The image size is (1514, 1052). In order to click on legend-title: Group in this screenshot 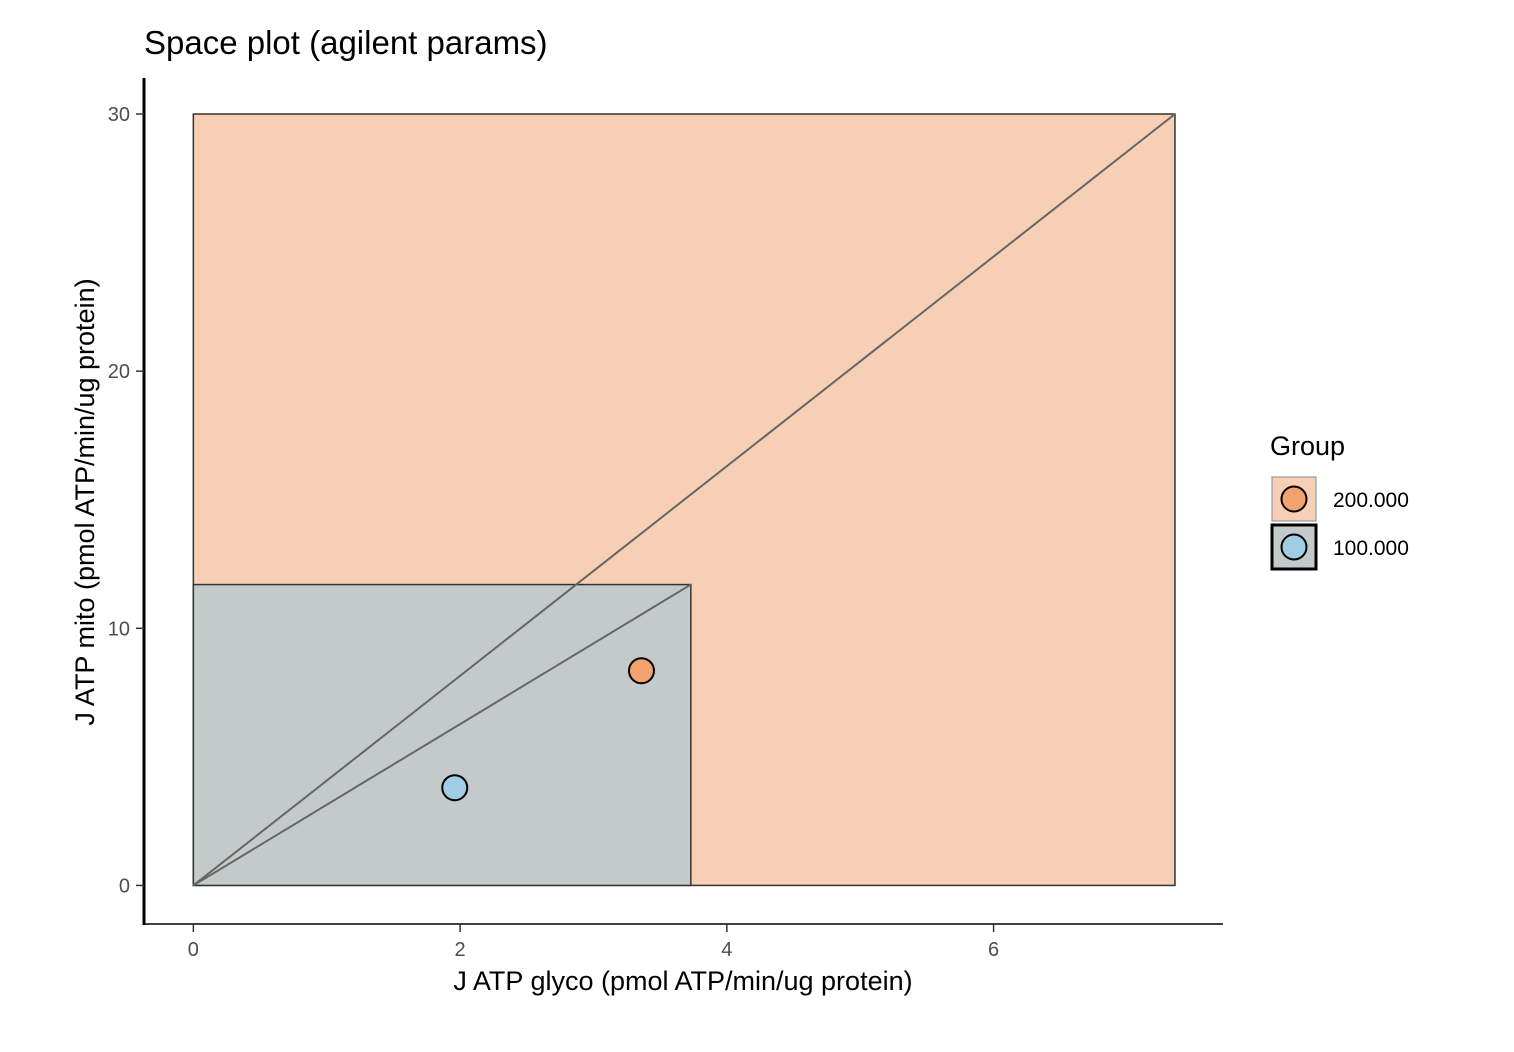, I will do `click(1307, 446)`.